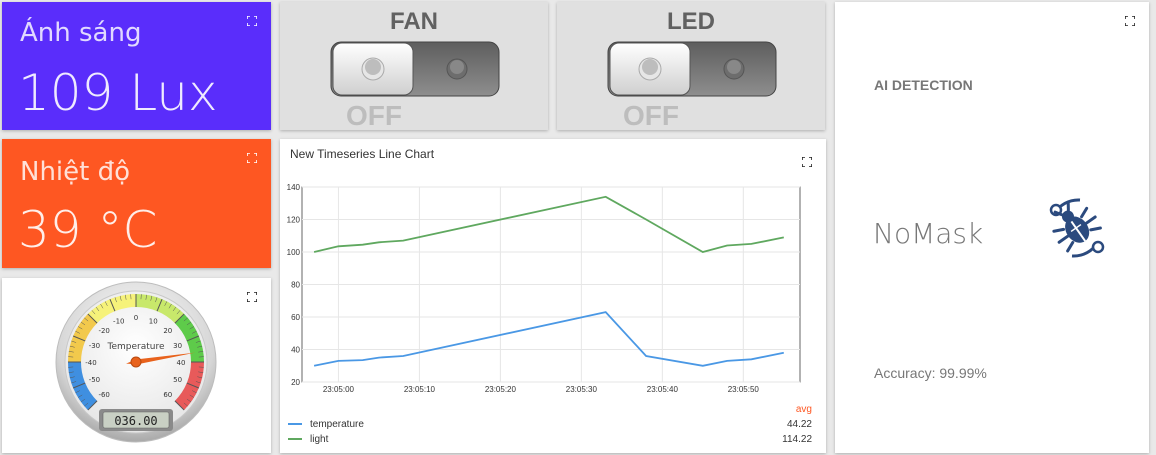 Image resolution: width=1156 pixels, height=455 pixels. Describe the element at coordinates (81, 33) in the screenshot. I see `light-label: Ánh sáng` at that location.